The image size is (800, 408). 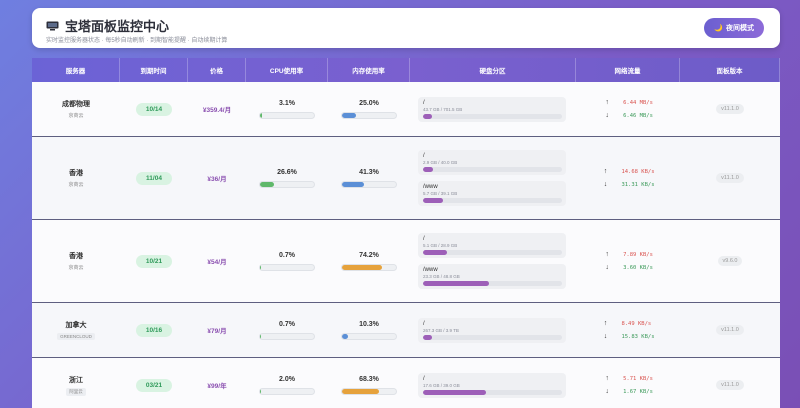 What do you see at coordinates (369, 109) in the screenshot?
I see `memory-cell: 25.0%` at bounding box center [369, 109].